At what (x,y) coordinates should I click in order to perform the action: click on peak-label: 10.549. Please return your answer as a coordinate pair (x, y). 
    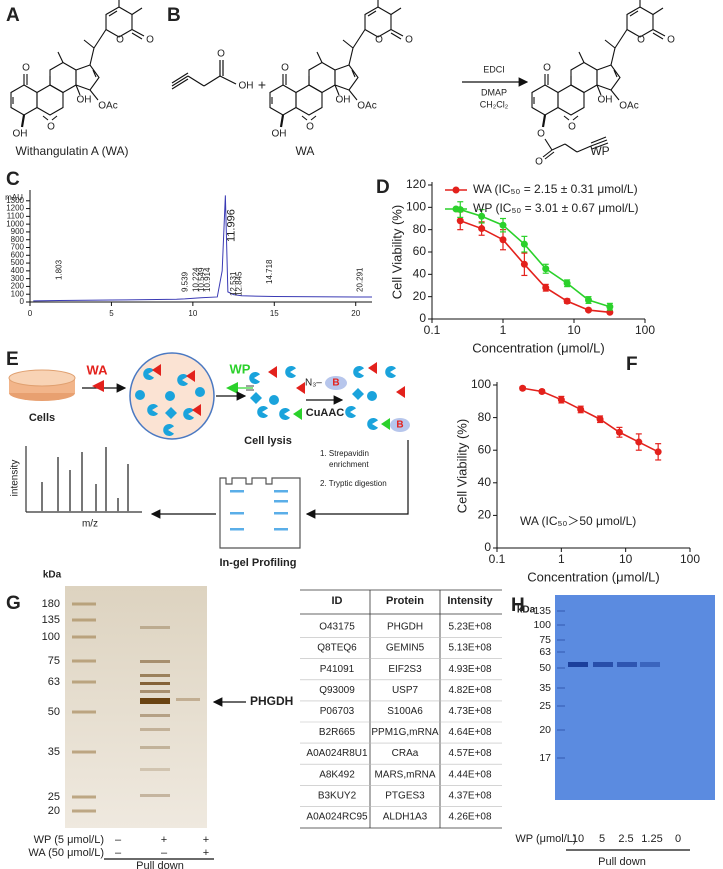
    Looking at the image, I should click on (201, 279).